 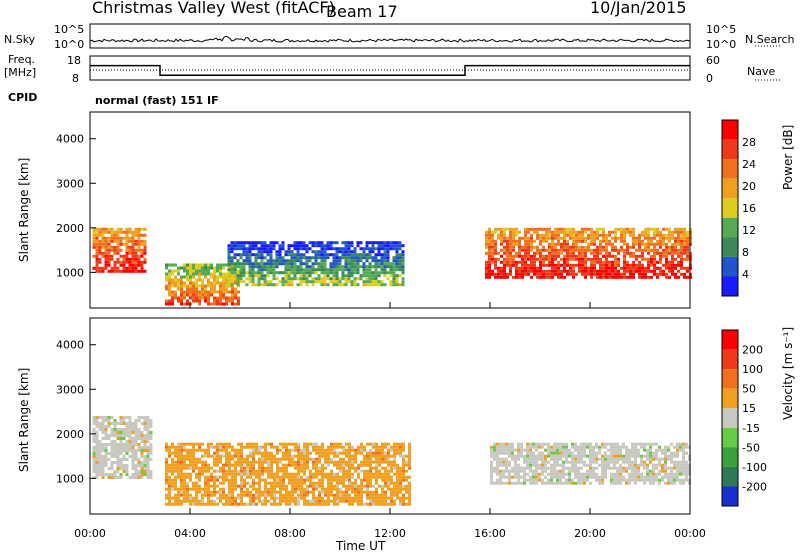 I want to click on colorbar-swatch, so click(x=730, y=188).